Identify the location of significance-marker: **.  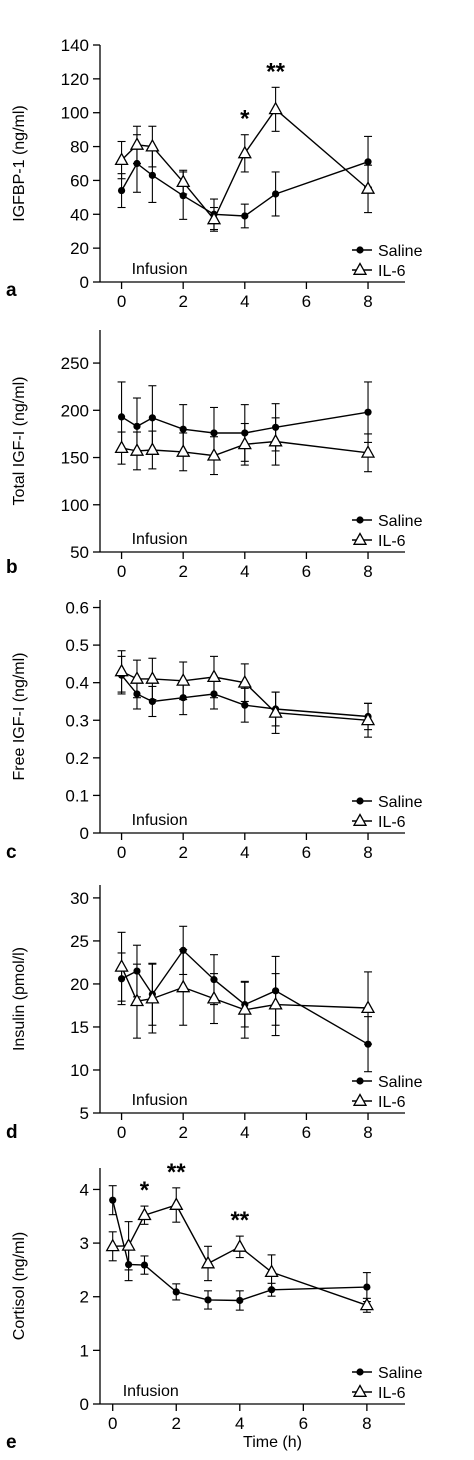
(239, 1220).